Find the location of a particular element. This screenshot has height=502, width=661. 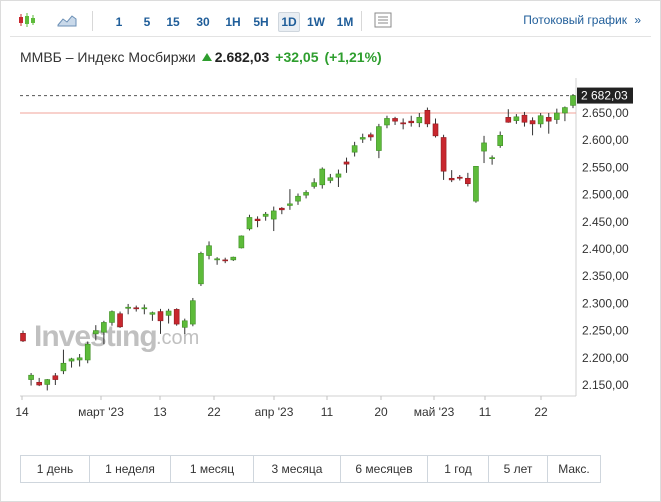

timeframe-15: 15 is located at coordinates (173, 22).